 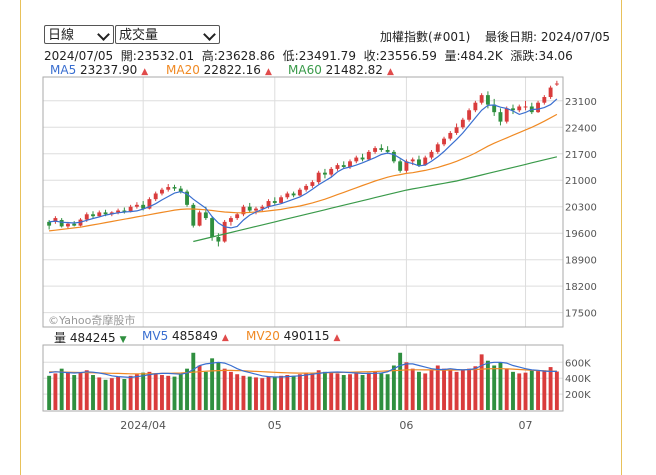 What do you see at coordinates (109, 70) in the screenshot?
I see `ma5-value: 23237.90` at bounding box center [109, 70].